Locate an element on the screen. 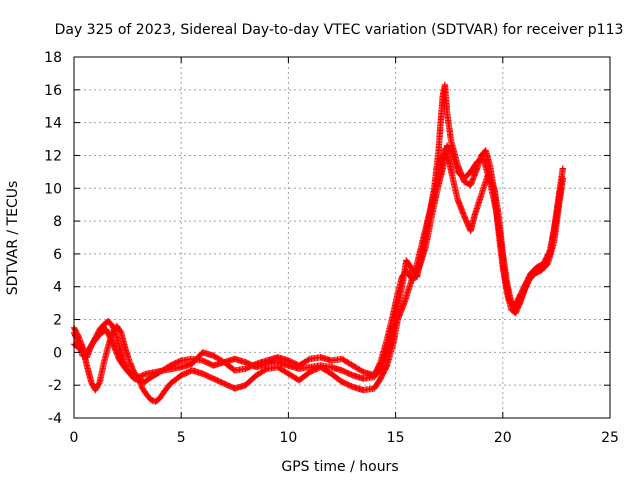  y-axis-label: SDTVAR / TECUs is located at coordinates (13, 238).